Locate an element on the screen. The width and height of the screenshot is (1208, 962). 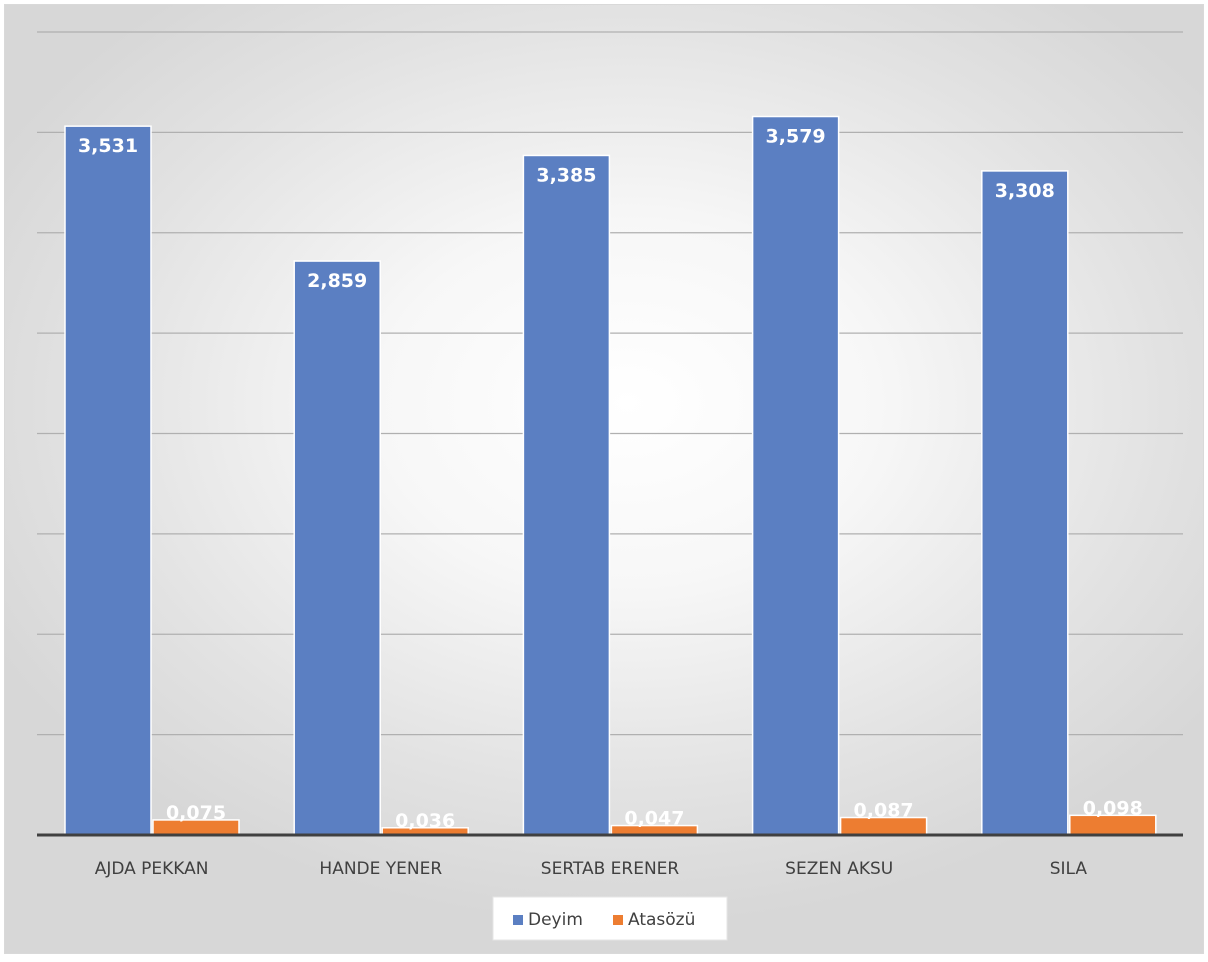
legend-box is located at coordinates (610, 918).